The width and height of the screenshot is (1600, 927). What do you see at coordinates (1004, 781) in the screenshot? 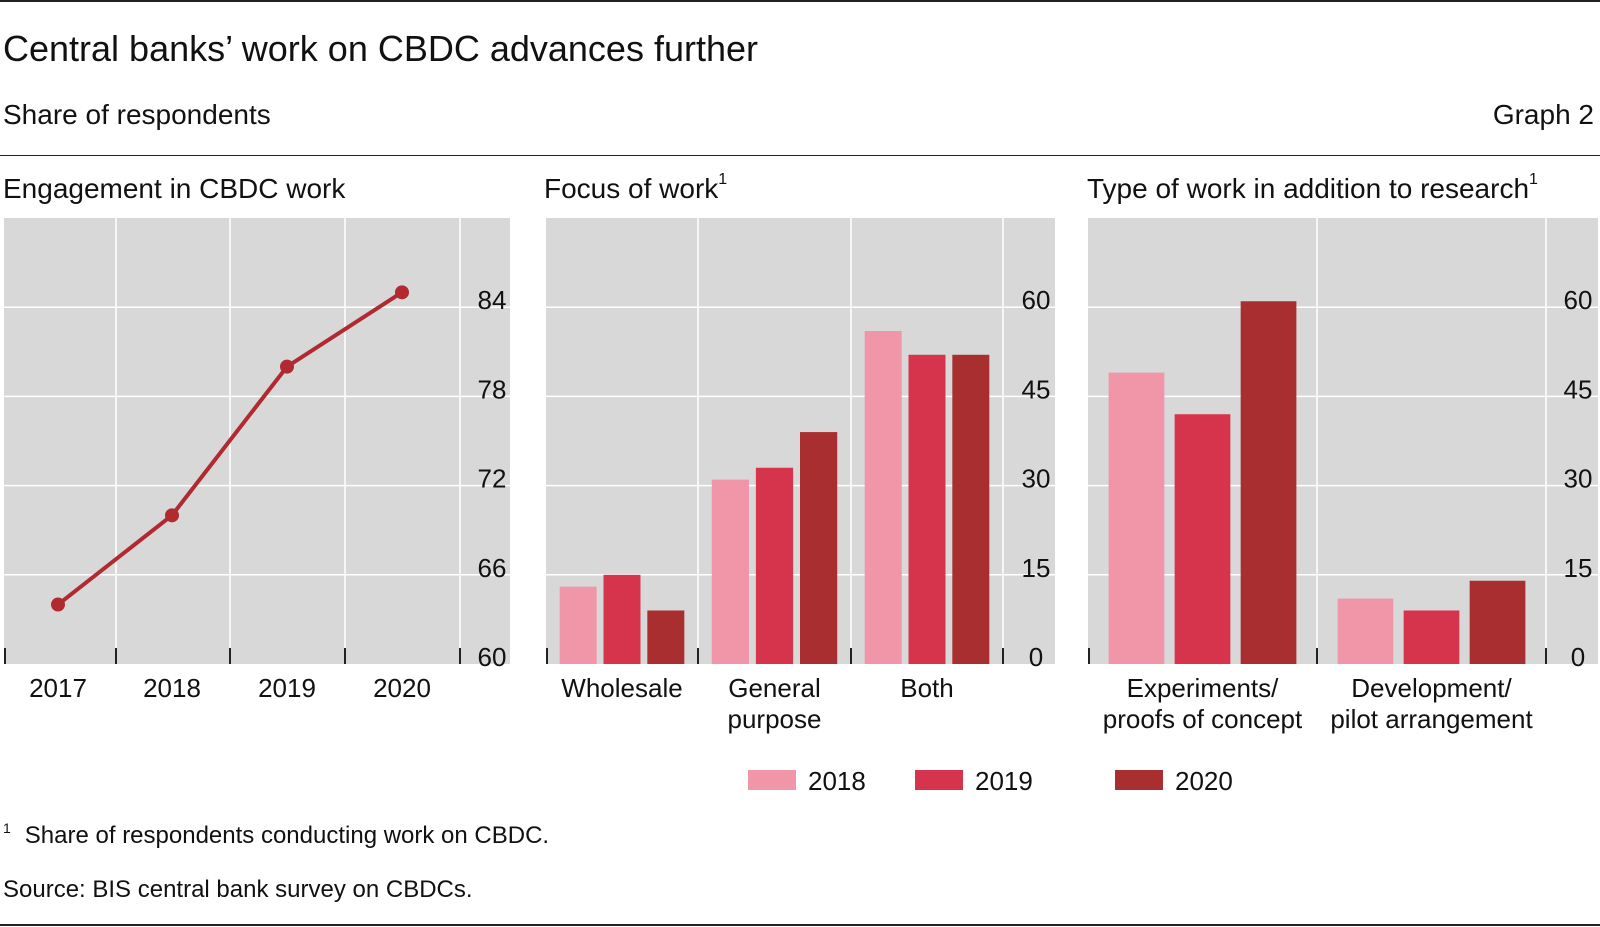
I see `legend-label: 2019` at bounding box center [1004, 781].